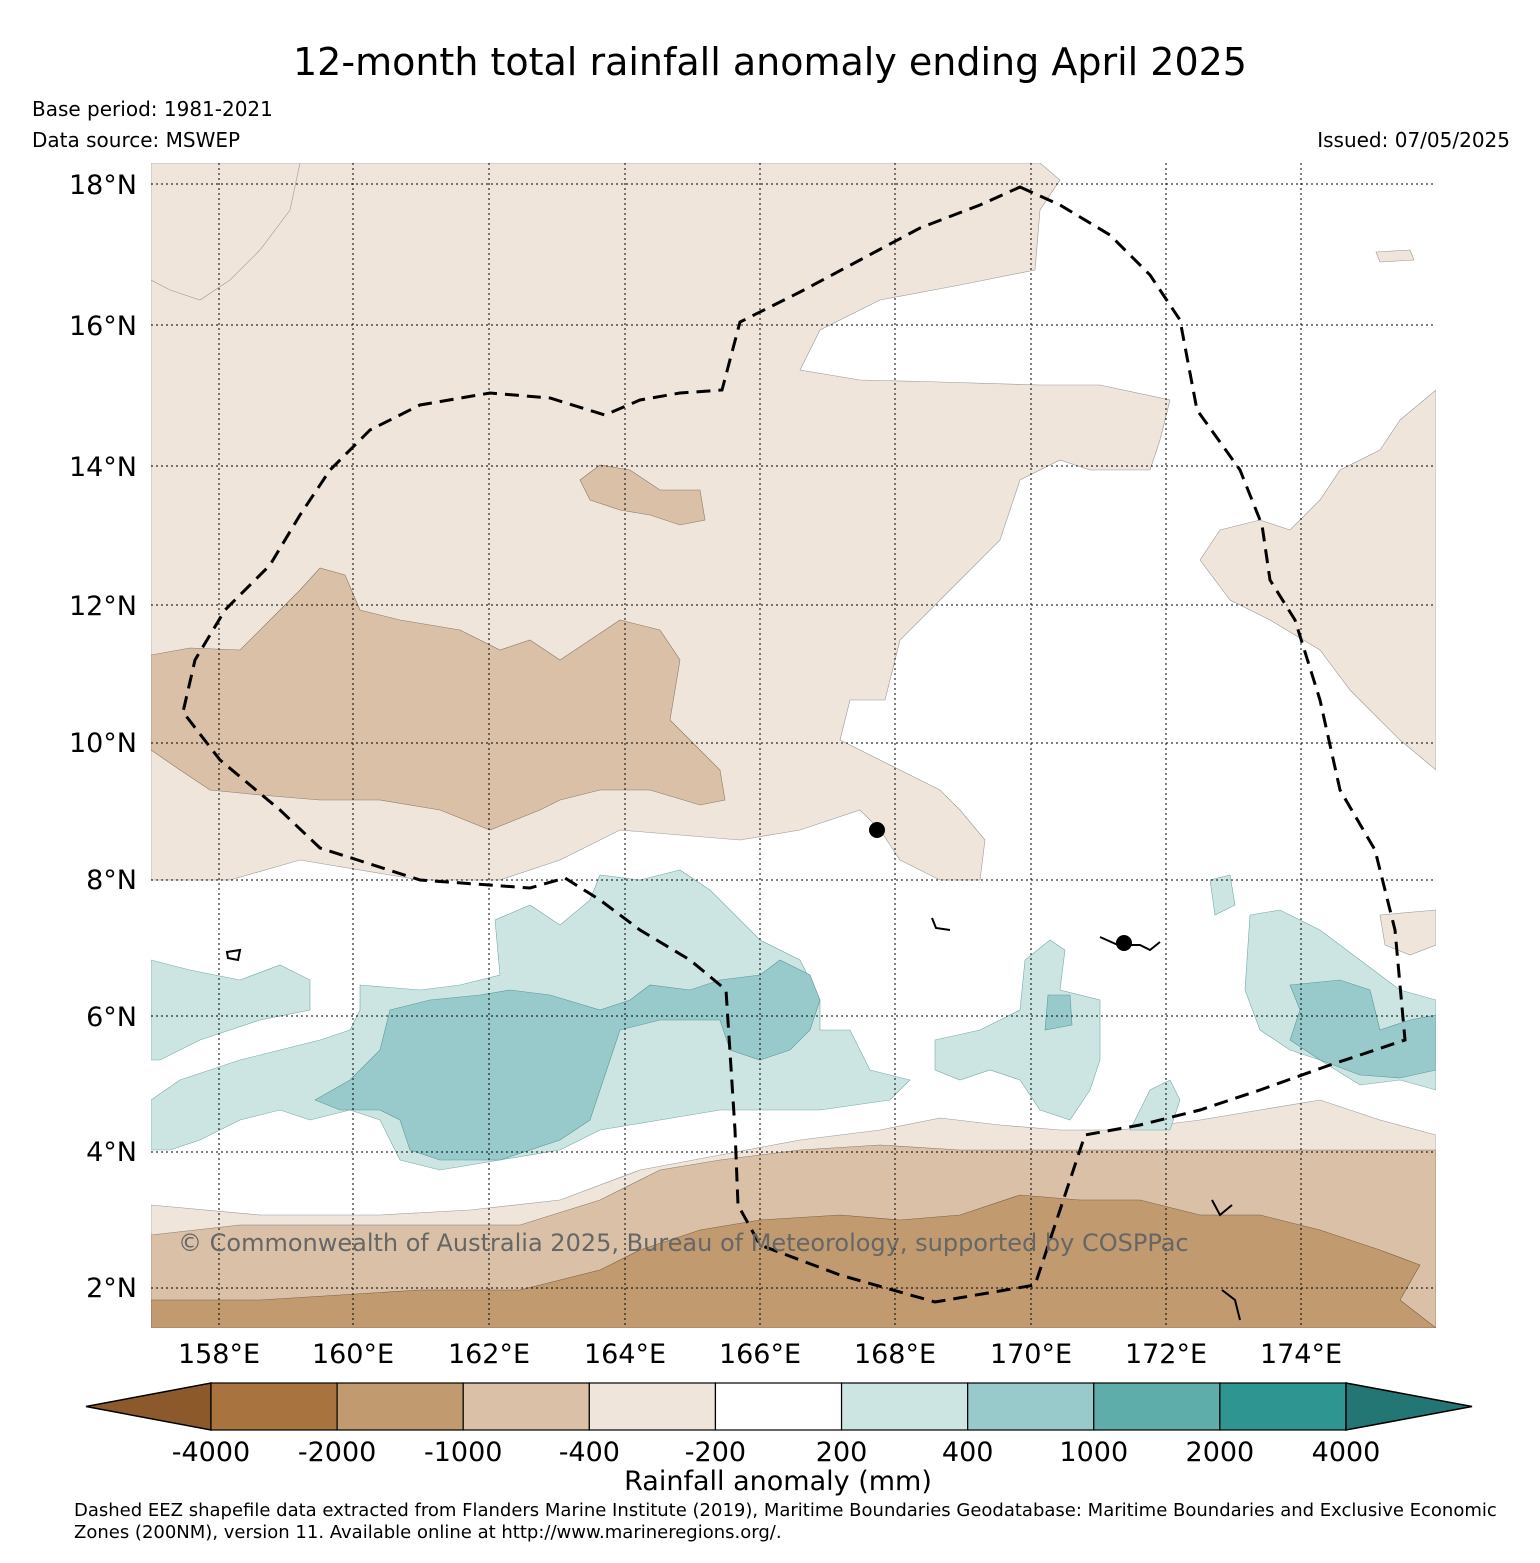 The height and width of the screenshot is (1563, 1540). Describe the element at coordinates (968, 1452) in the screenshot. I see `colorbar-tick-label: 400` at that location.